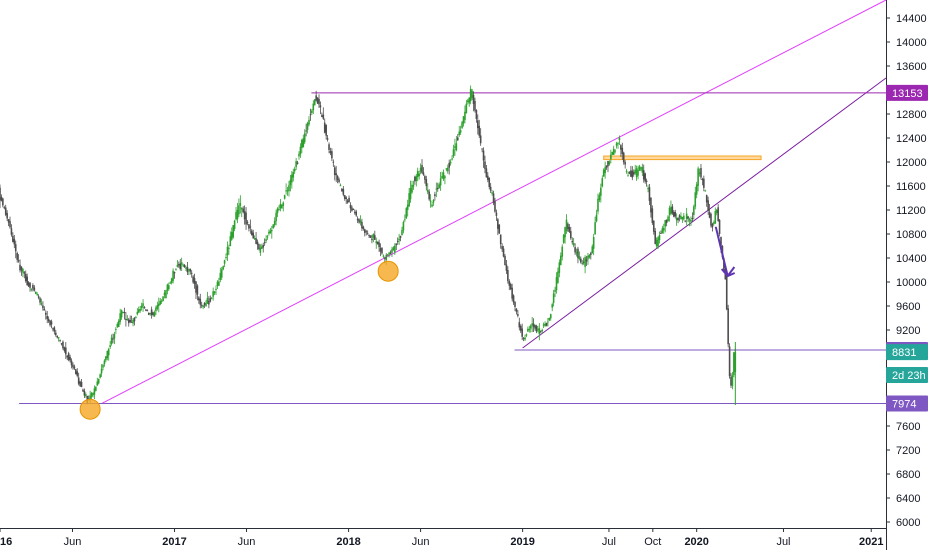 The image size is (932, 550). I want to click on time-tick-label: Jun, so click(421, 542).